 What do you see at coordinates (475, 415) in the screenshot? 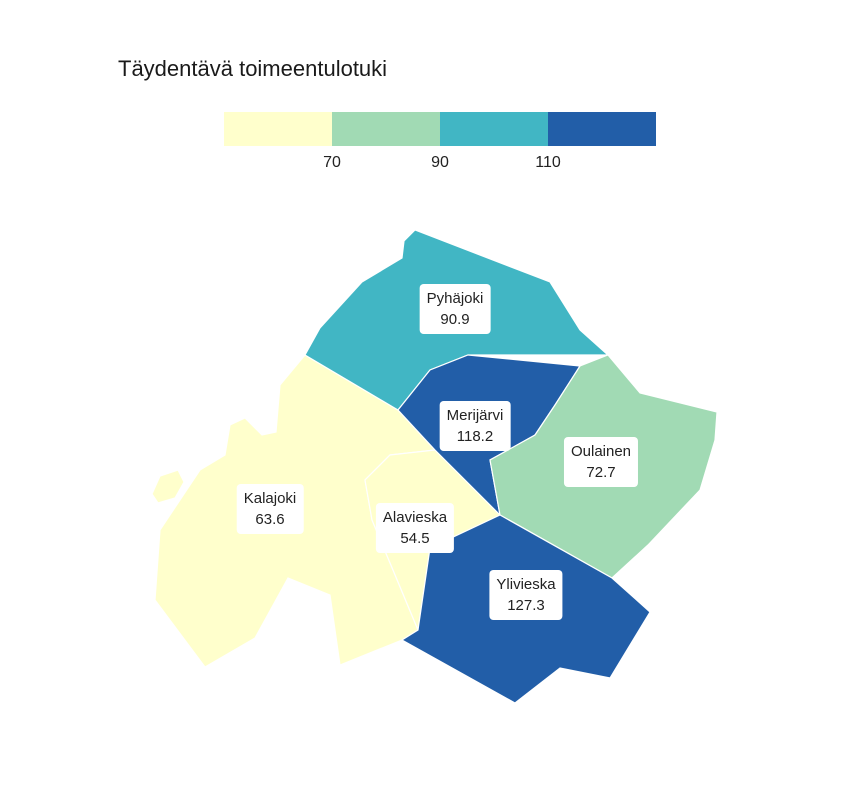
I see `region-name: Merijärvi` at bounding box center [475, 415].